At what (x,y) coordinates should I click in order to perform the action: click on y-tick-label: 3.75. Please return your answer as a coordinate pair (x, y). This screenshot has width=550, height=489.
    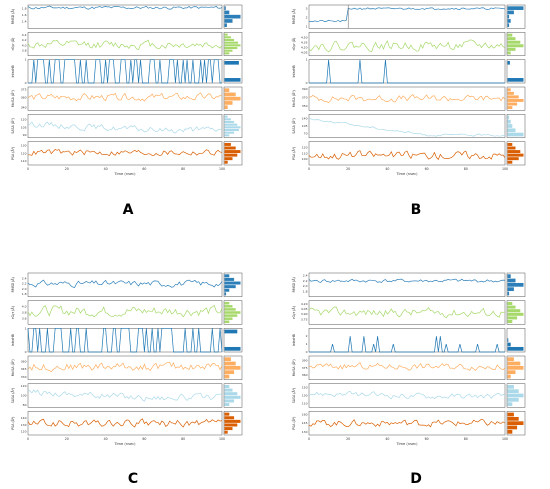
    Looking at the image, I should click on (304, 319).